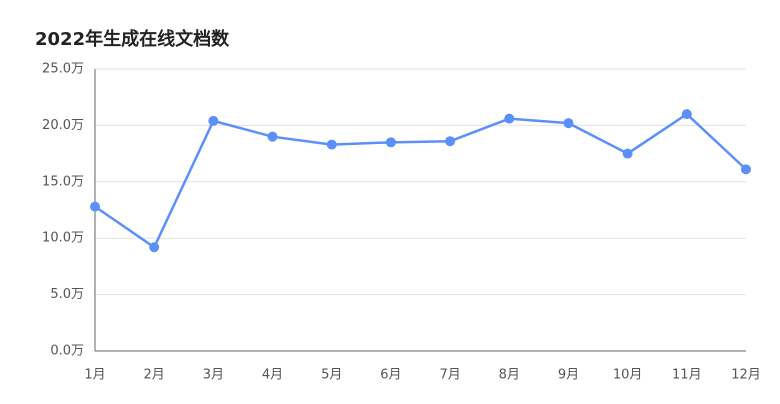 Image resolution: width=780 pixels, height=404 pixels. Describe the element at coordinates (687, 375) in the screenshot. I see `x-tick-label: 11月` at that location.